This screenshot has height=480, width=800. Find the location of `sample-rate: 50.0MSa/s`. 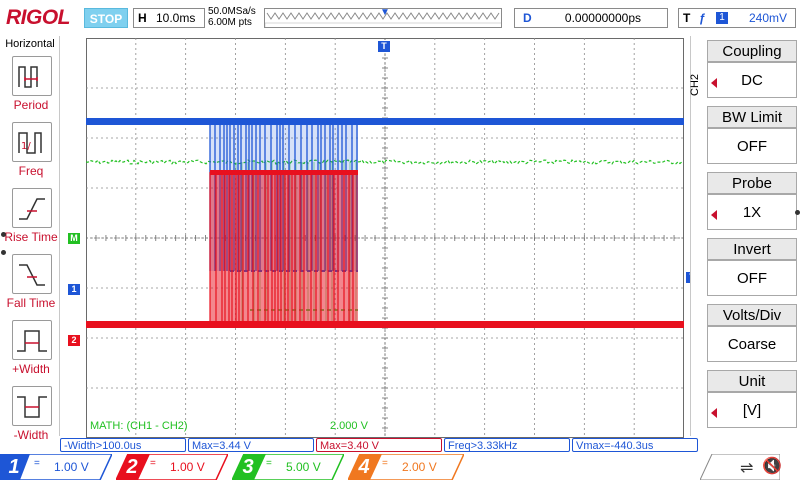

sample-rate: 50.0MSa/s is located at coordinates (232, 11).